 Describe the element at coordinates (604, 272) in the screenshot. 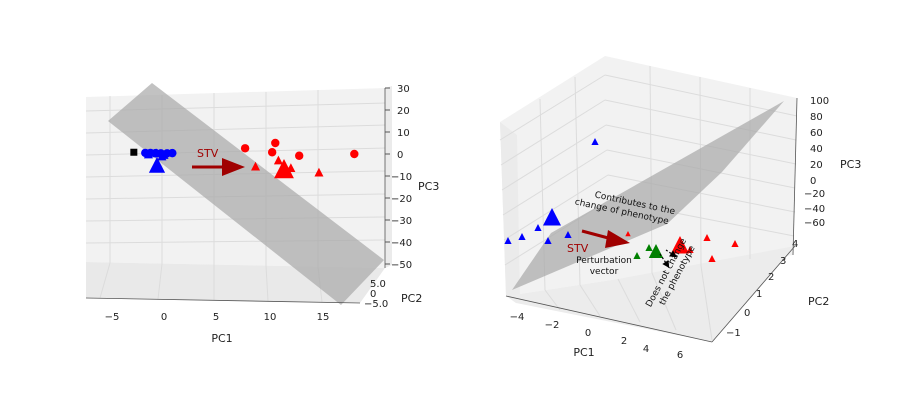

I see `perturbation-line2: vector` at that location.